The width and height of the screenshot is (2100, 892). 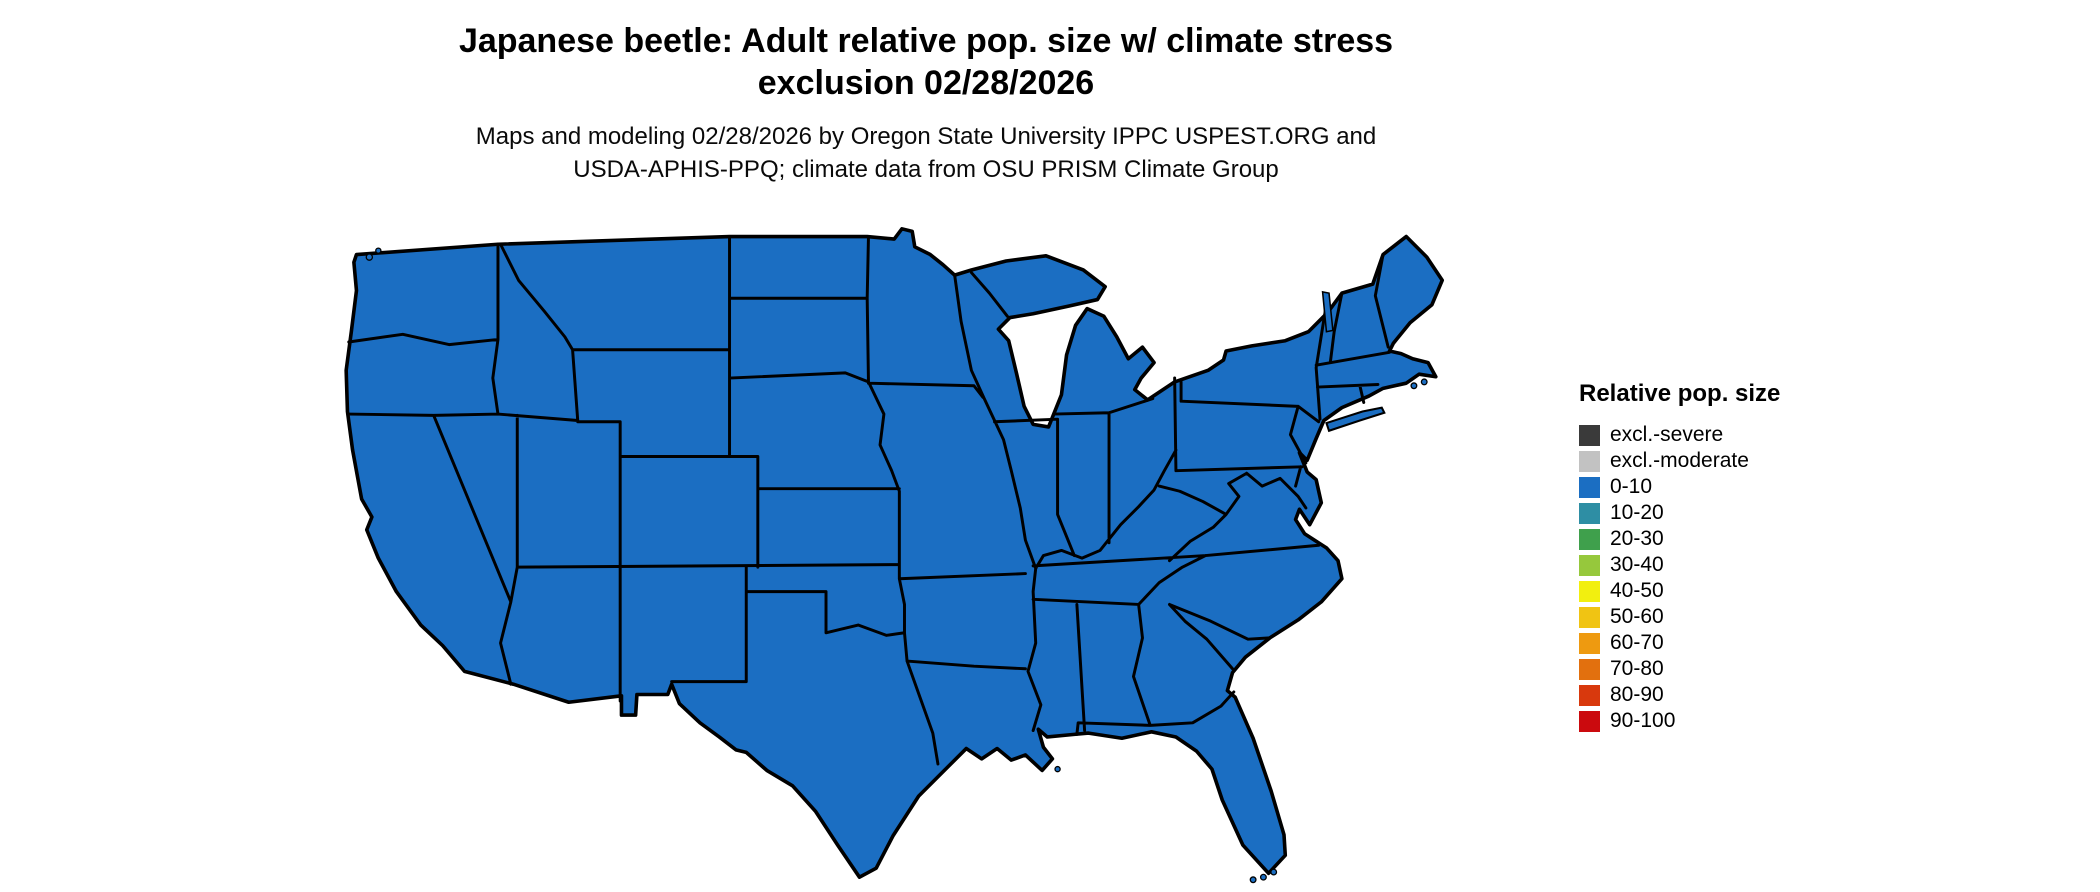 I want to click on legend-item: 20-30, so click(x=1679, y=539).